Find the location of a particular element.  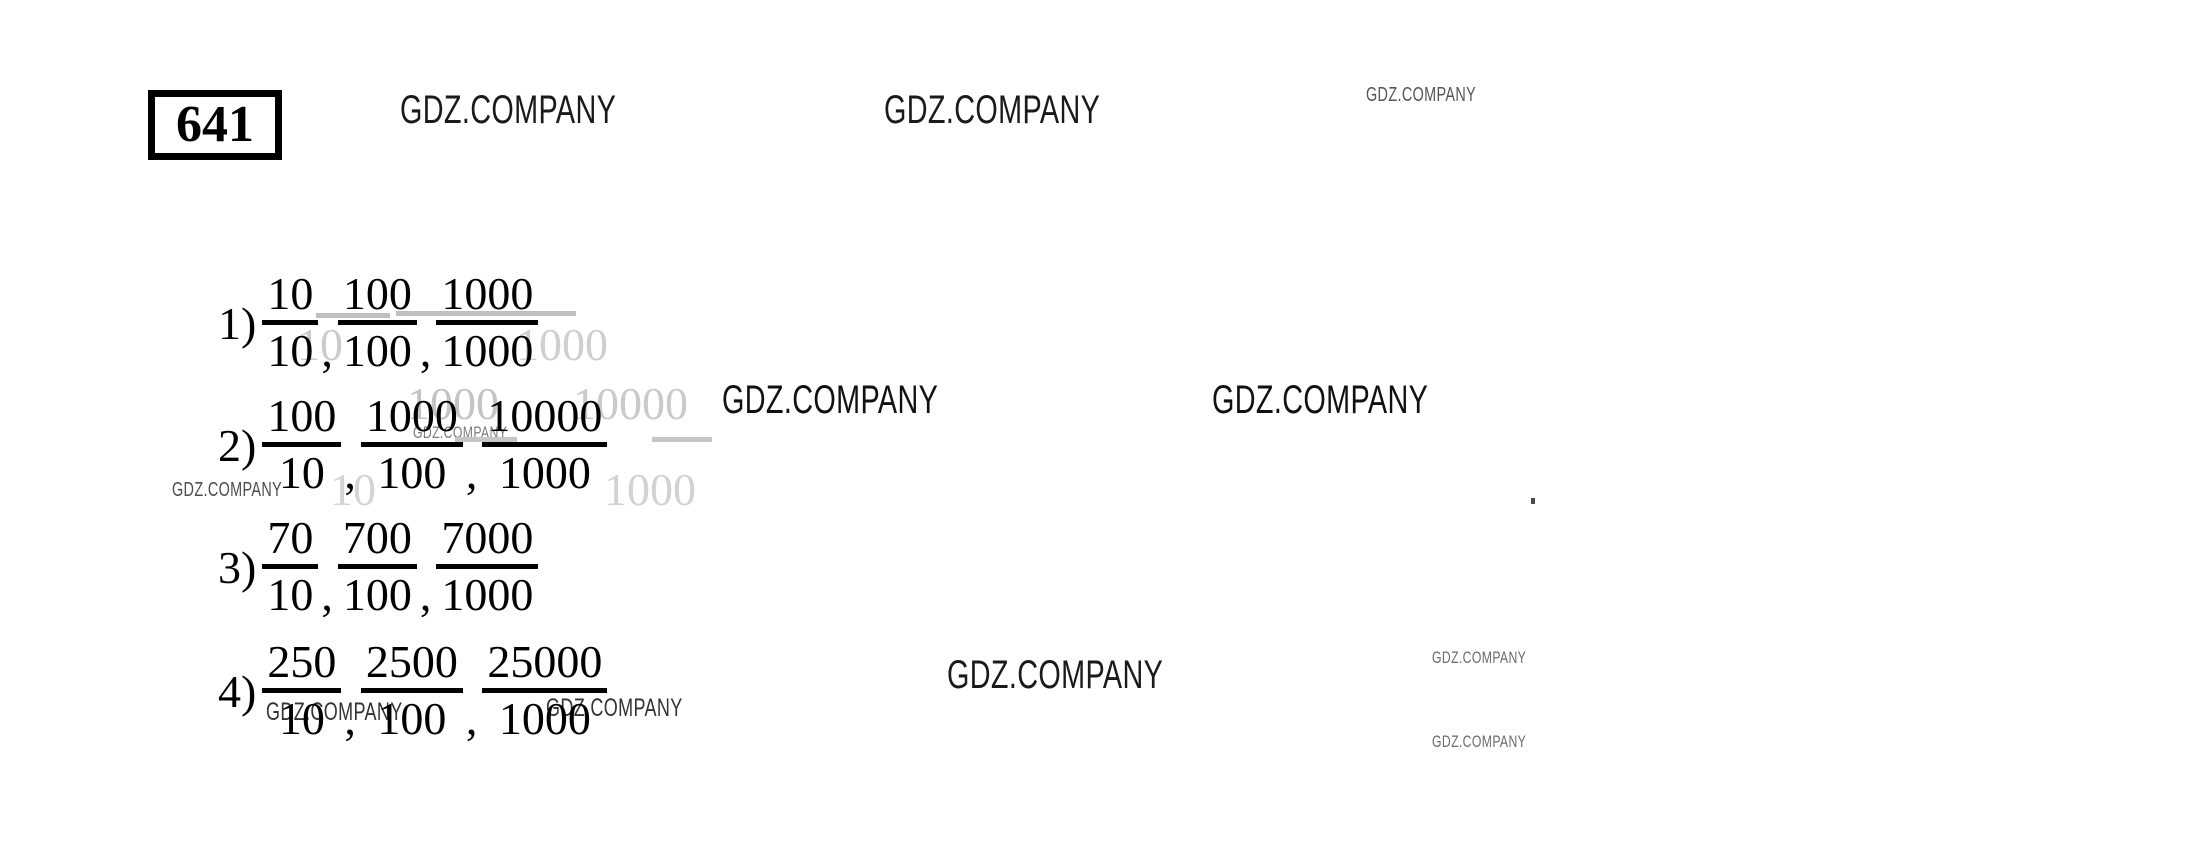

fraction: 700 100 is located at coordinates (377, 566).